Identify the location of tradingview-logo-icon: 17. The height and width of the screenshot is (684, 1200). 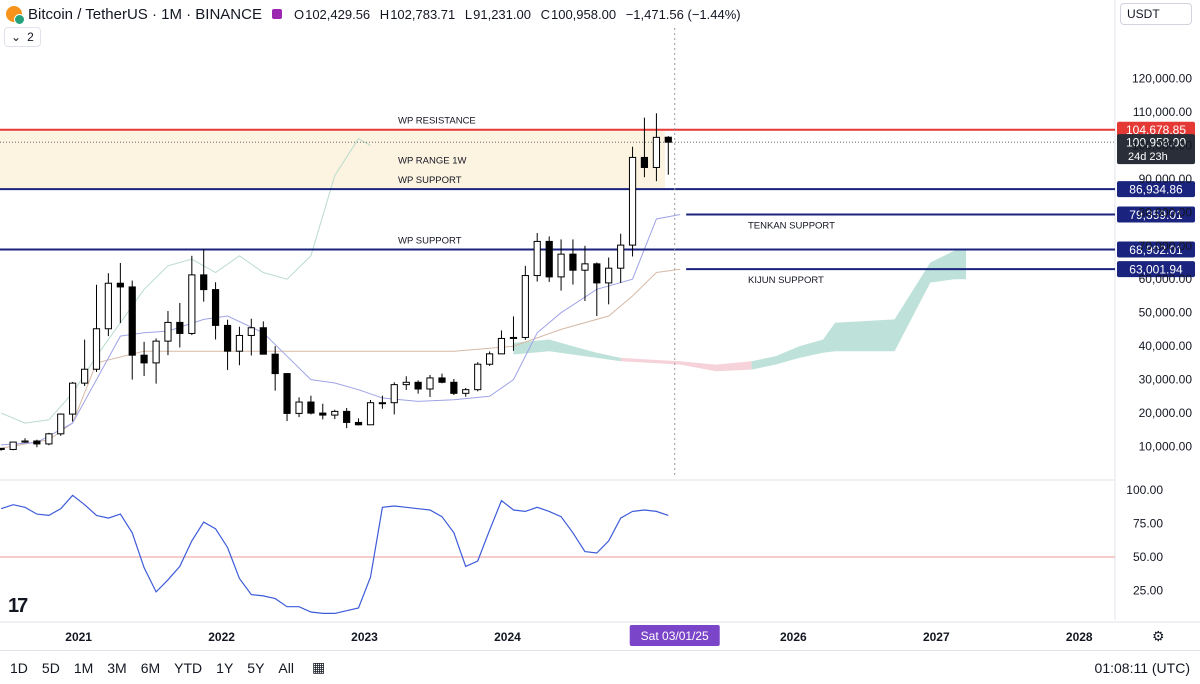
(18, 606).